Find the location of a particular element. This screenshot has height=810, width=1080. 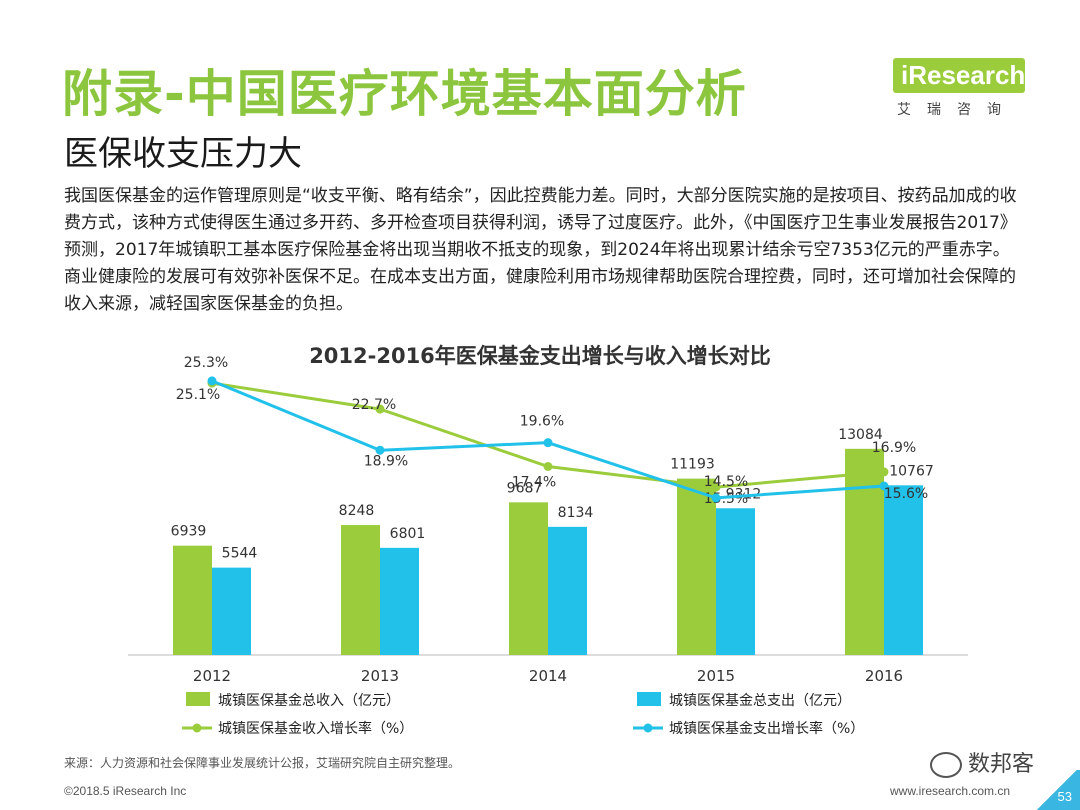

x-tick-label: 2015 is located at coordinates (716, 676).